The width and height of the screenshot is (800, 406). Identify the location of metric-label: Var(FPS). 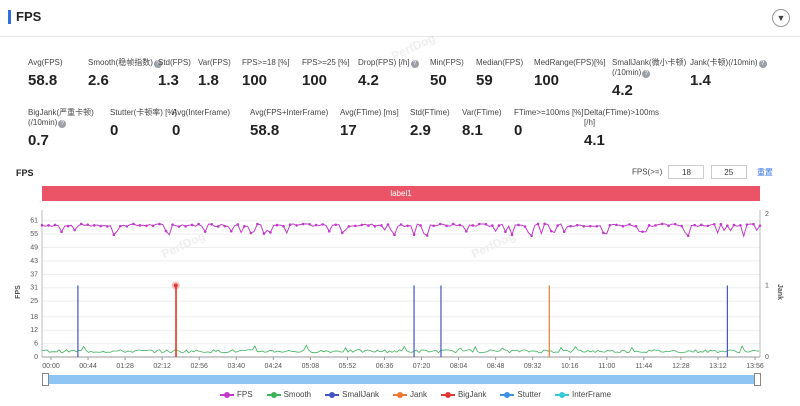
(253, 63).